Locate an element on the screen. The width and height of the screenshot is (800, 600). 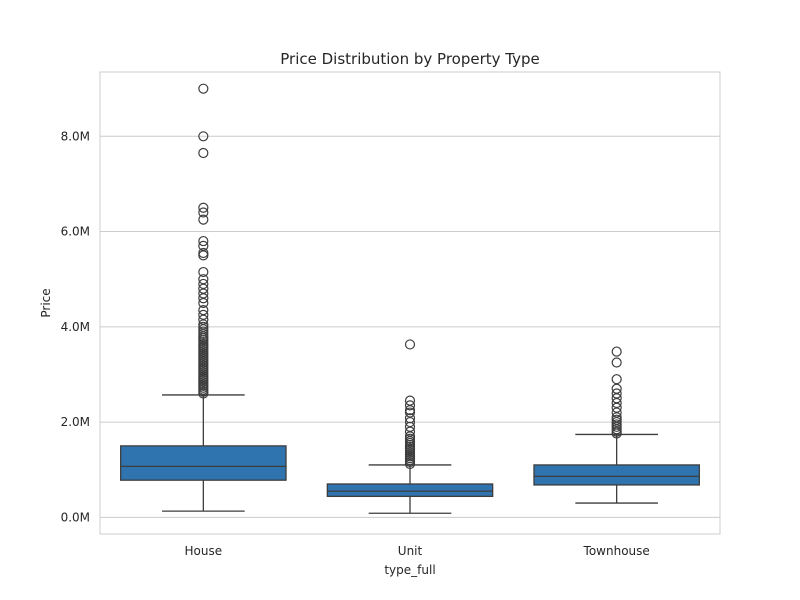
x-tick-label: House is located at coordinates (204, 551).